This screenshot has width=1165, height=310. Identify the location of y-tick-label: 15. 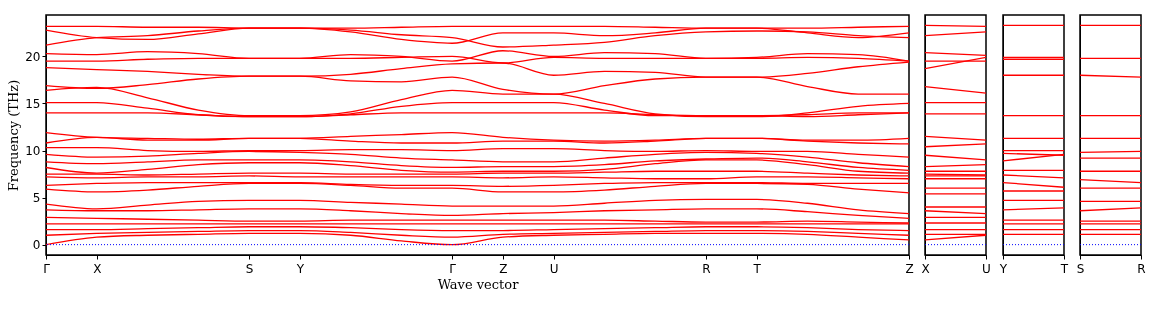
(33, 103).